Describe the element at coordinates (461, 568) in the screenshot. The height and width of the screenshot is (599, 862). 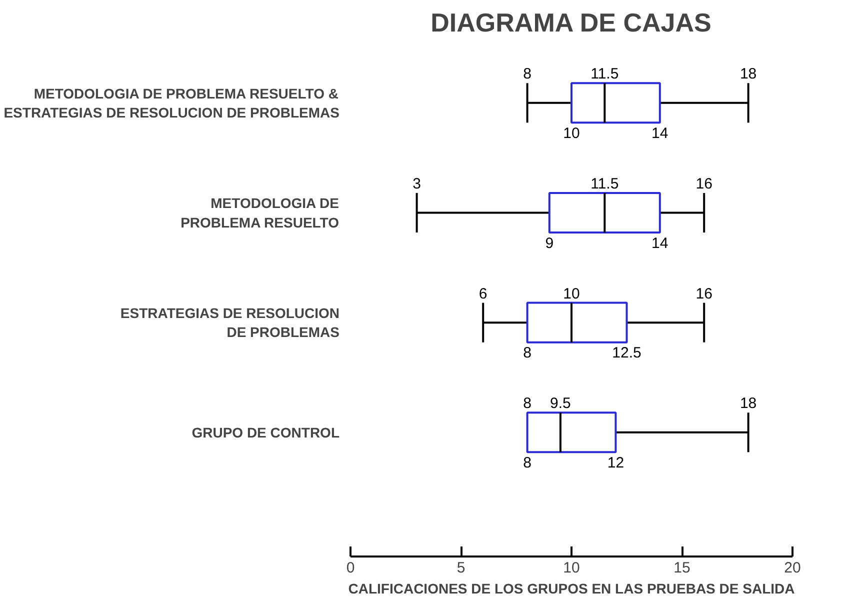
I see `x-tick-label: 5` at that location.